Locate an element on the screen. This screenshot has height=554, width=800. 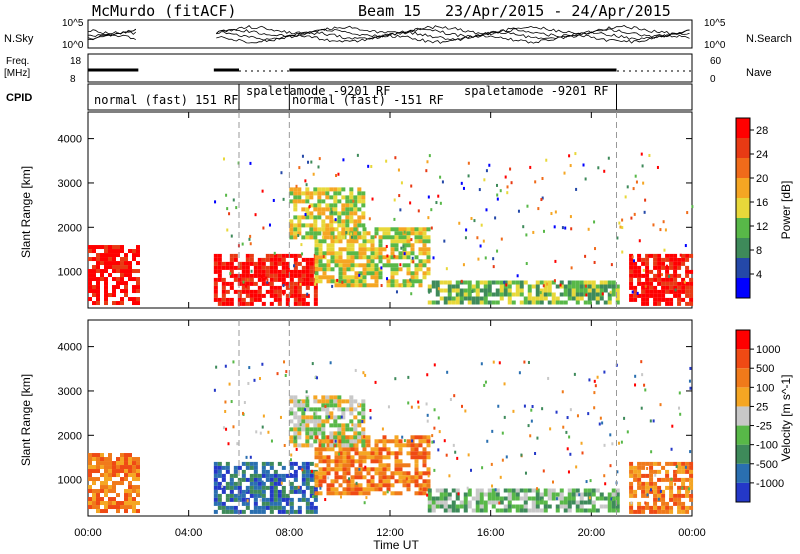
nave-label: Nave is located at coordinates (759, 73).